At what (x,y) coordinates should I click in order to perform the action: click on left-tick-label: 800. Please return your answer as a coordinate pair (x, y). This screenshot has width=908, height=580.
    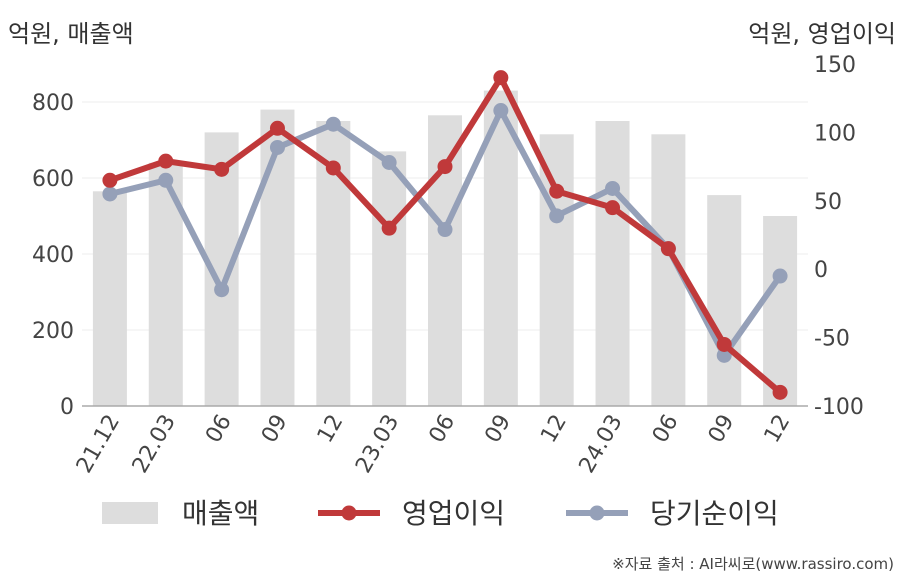
    Looking at the image, I should click on (53, 103).